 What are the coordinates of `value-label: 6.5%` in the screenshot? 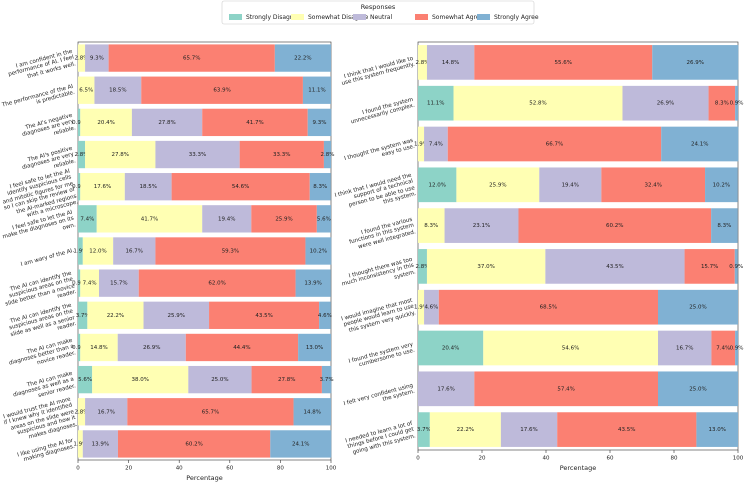 It's located at (86, 91).